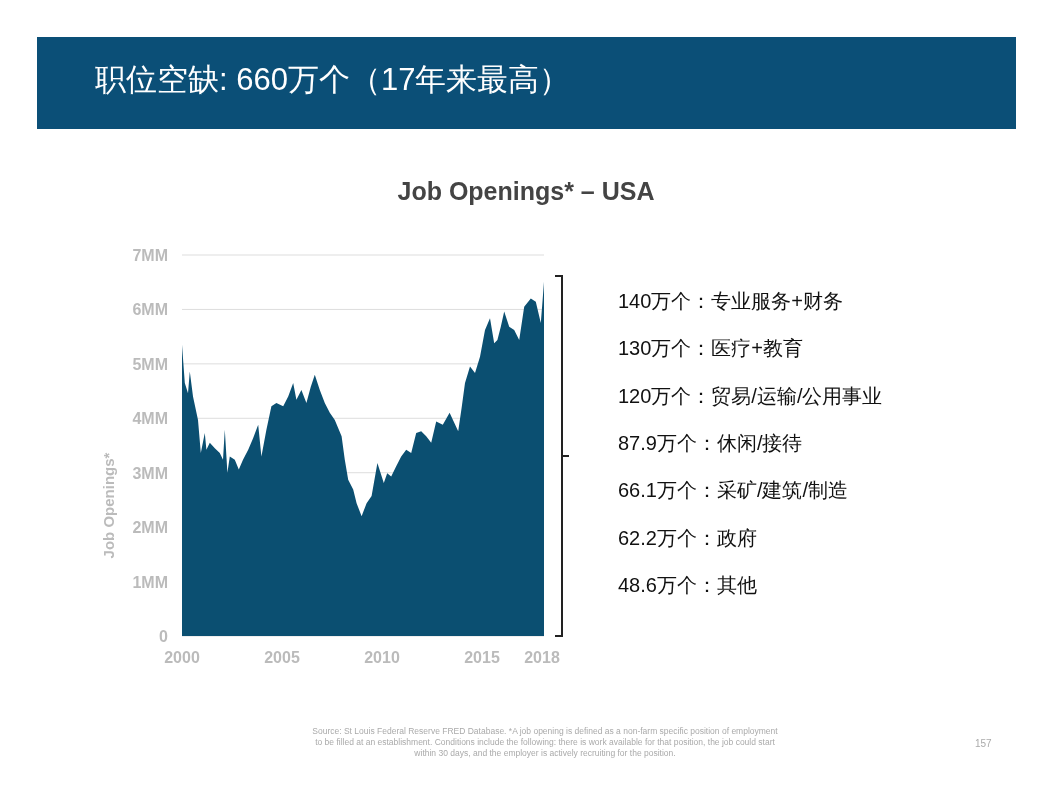 The height and width of the screenshot is (809, 1053). What do you see at coordinates (545, 742) in the screenshot?
I see `source-note: Source: St Louis Federal Reserve FRED Database. *A job opening is defined as a non-farm specific position of employment to be filled at an establishment. Conditions include the following: there is work available for that position, the job could start within 30 days, and the employer is actively recruiting for the position.` at bounding box center [545, 742].